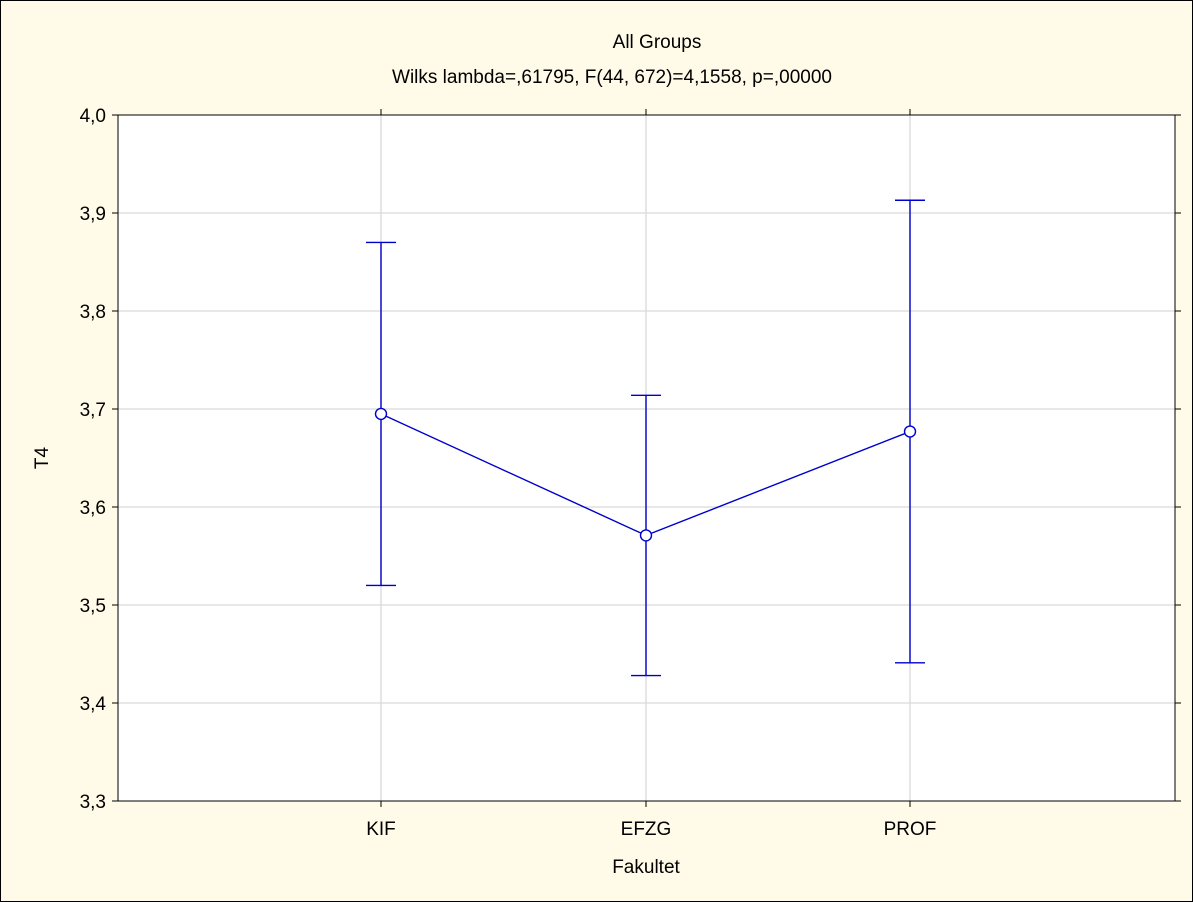 The width and height of the screenshot is (1193, 902). What do you see at coordinates (646, 829) in the screenshot?
I see `x-tick-label: EFZG` at bounding box center [646, 829].